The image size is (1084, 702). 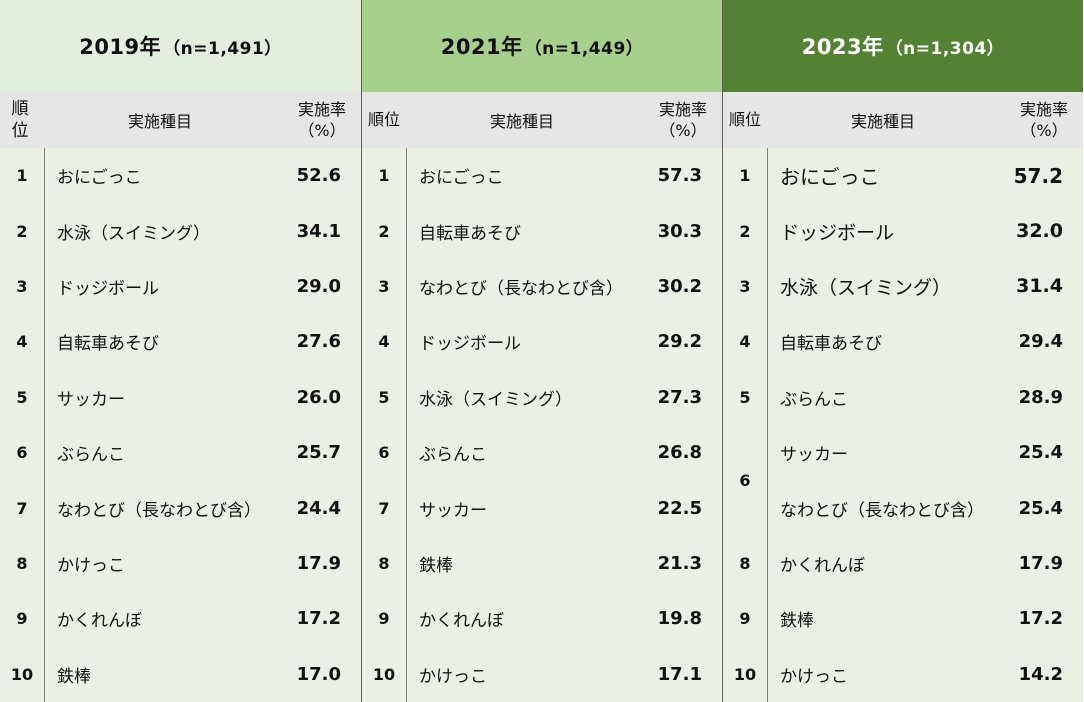 I want to click on rank-header-label: 順 位, so click(x=20, y=120).